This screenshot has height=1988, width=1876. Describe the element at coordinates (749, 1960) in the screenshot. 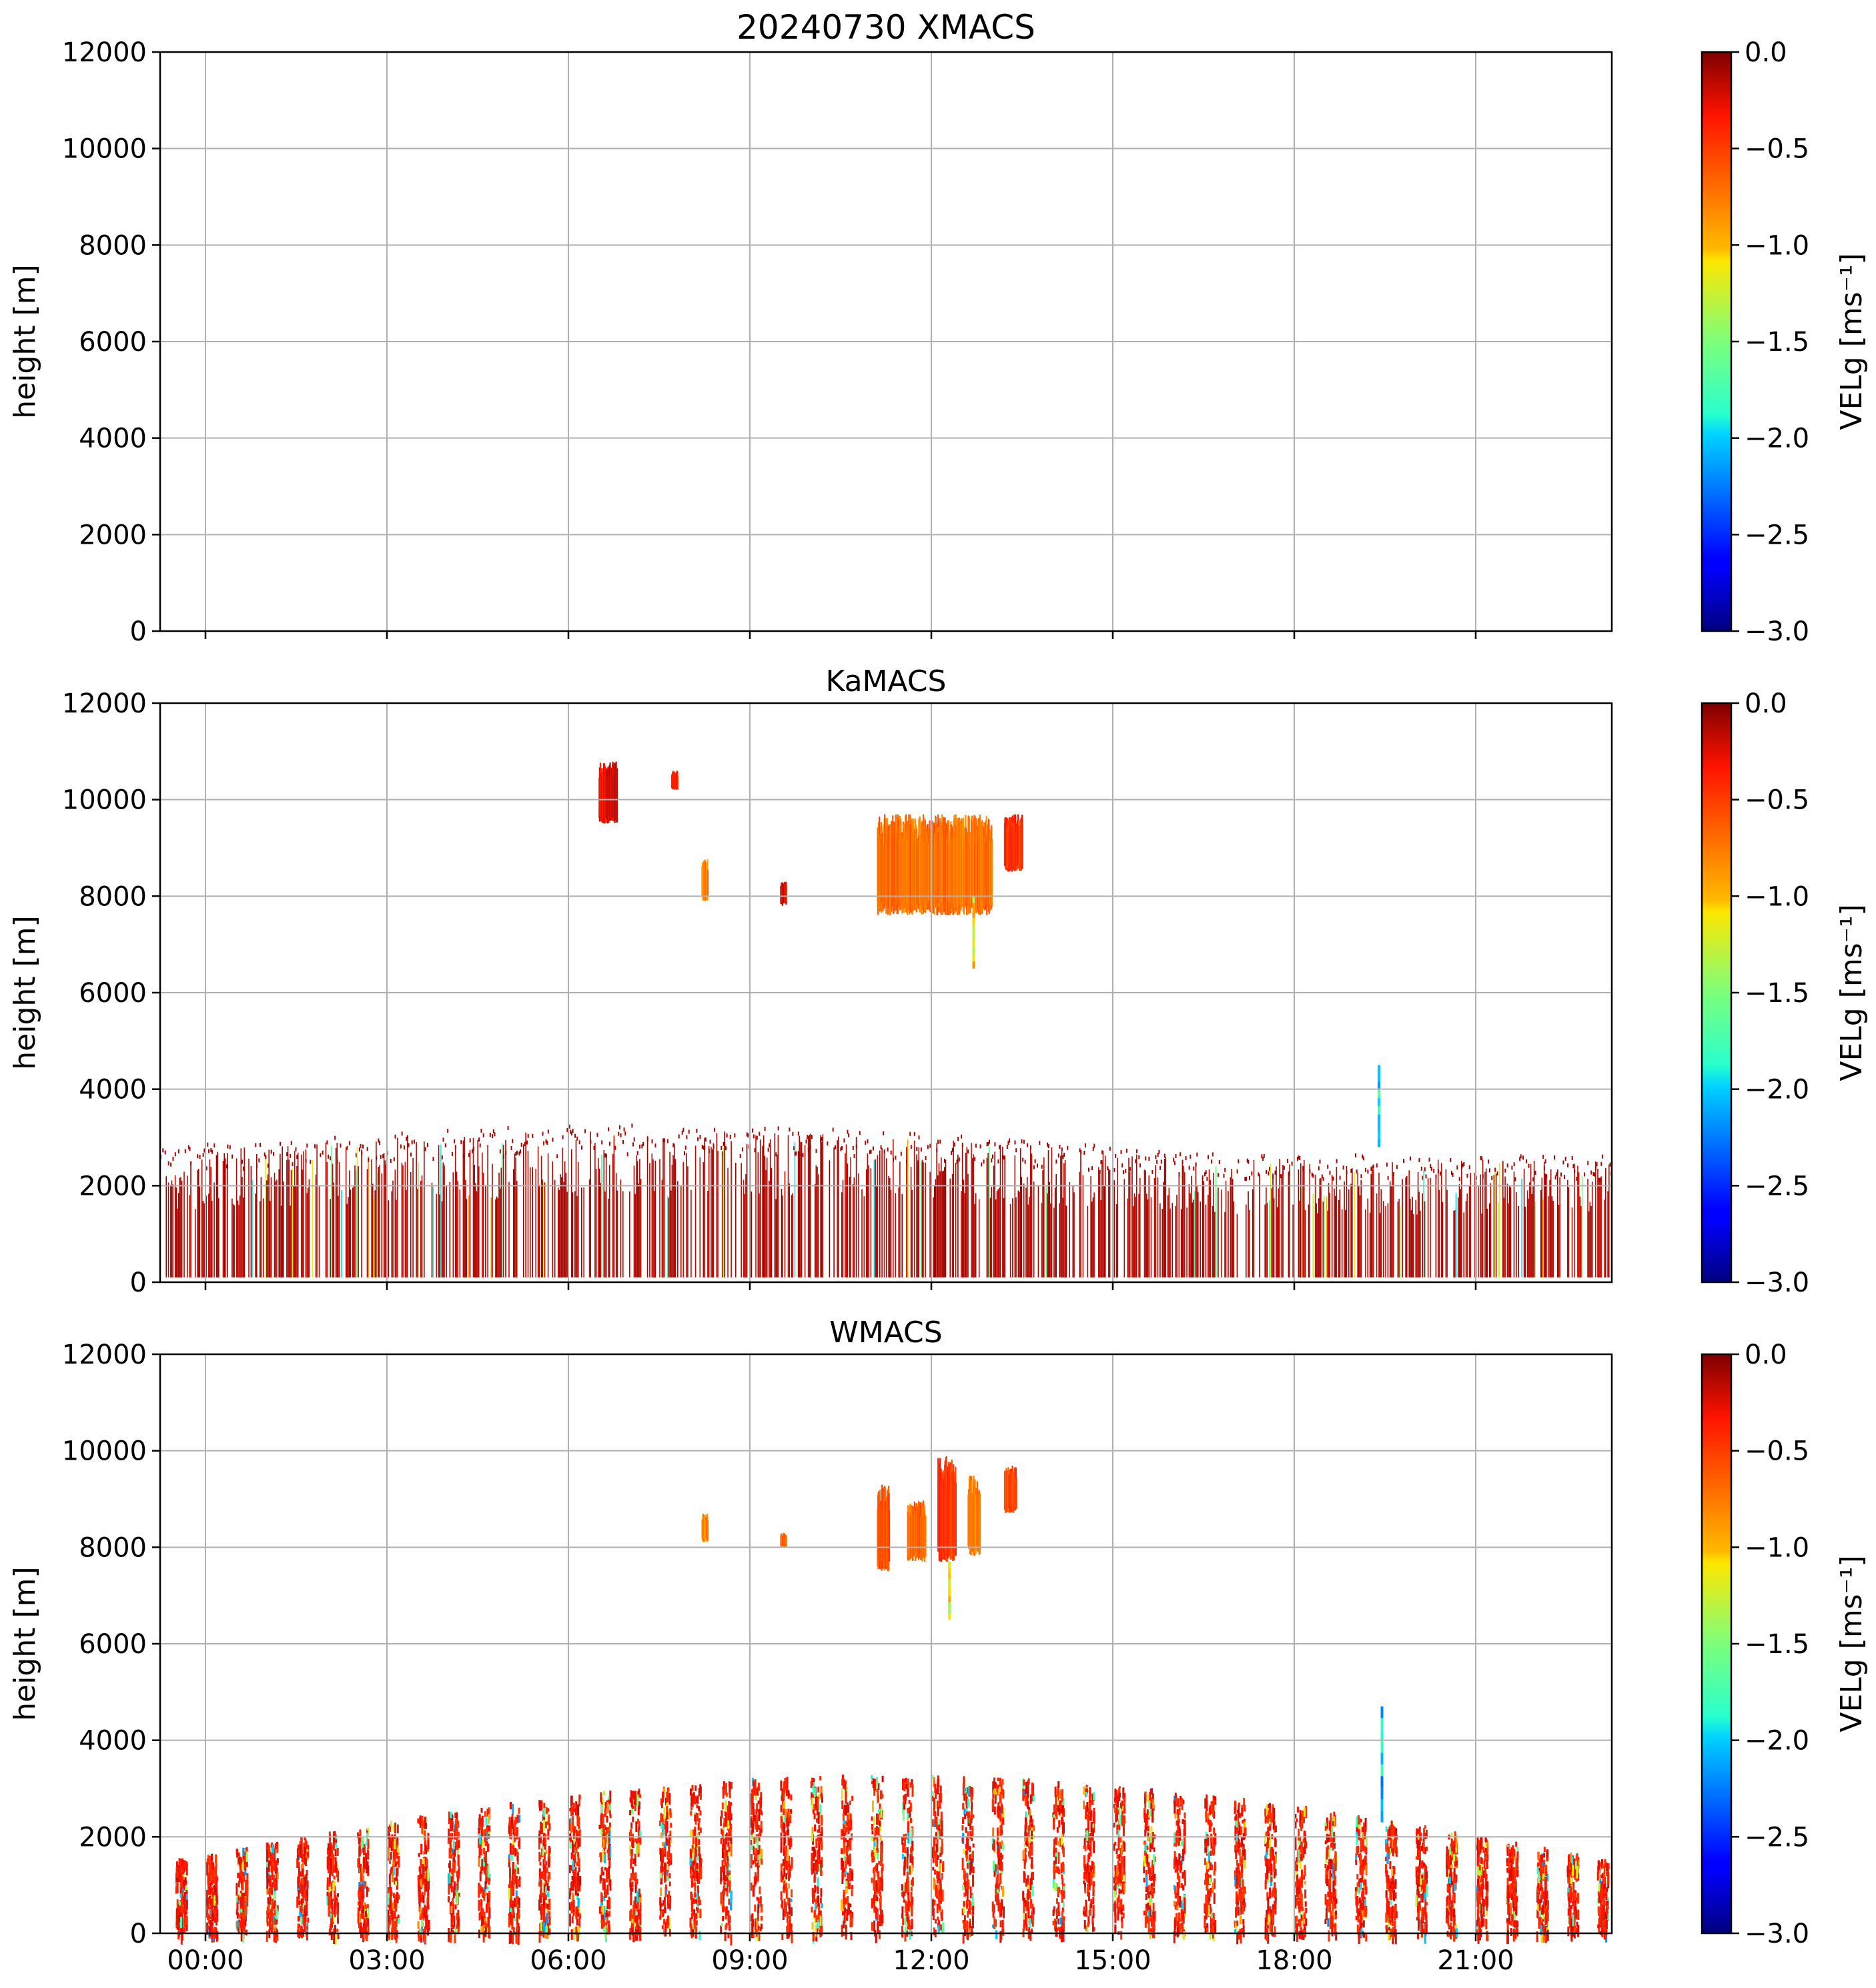

I see `x-tick-label: 09:00` at that location.